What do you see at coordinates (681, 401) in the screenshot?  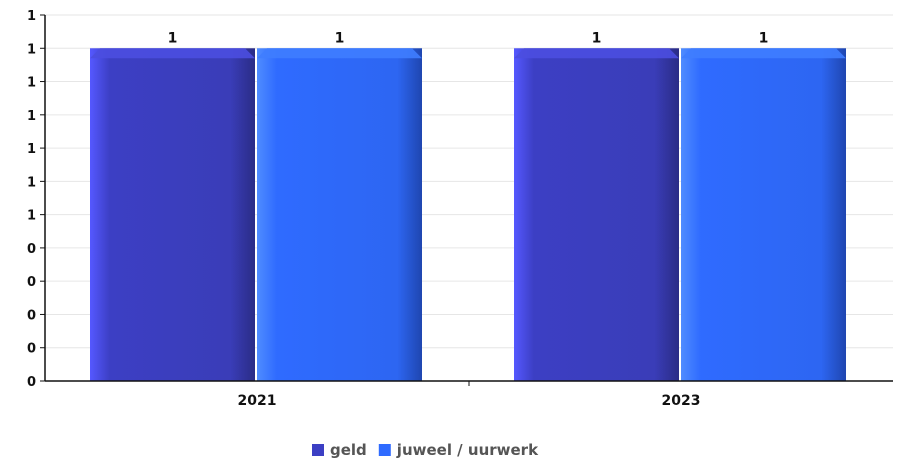 I see `x-category-label: 2023` at bounding box center [681, 401].